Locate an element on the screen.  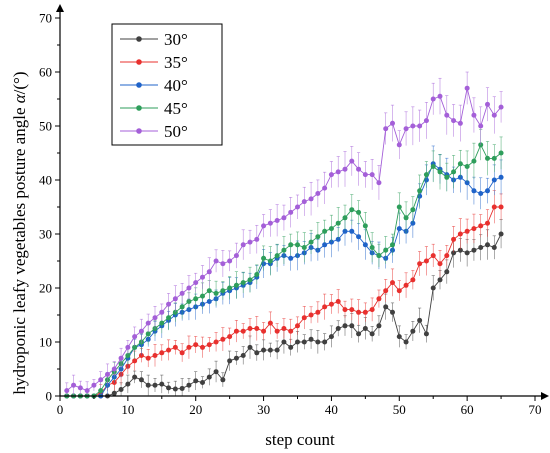
y-axis-label-symbol: α is located at coordinates (19, 98).